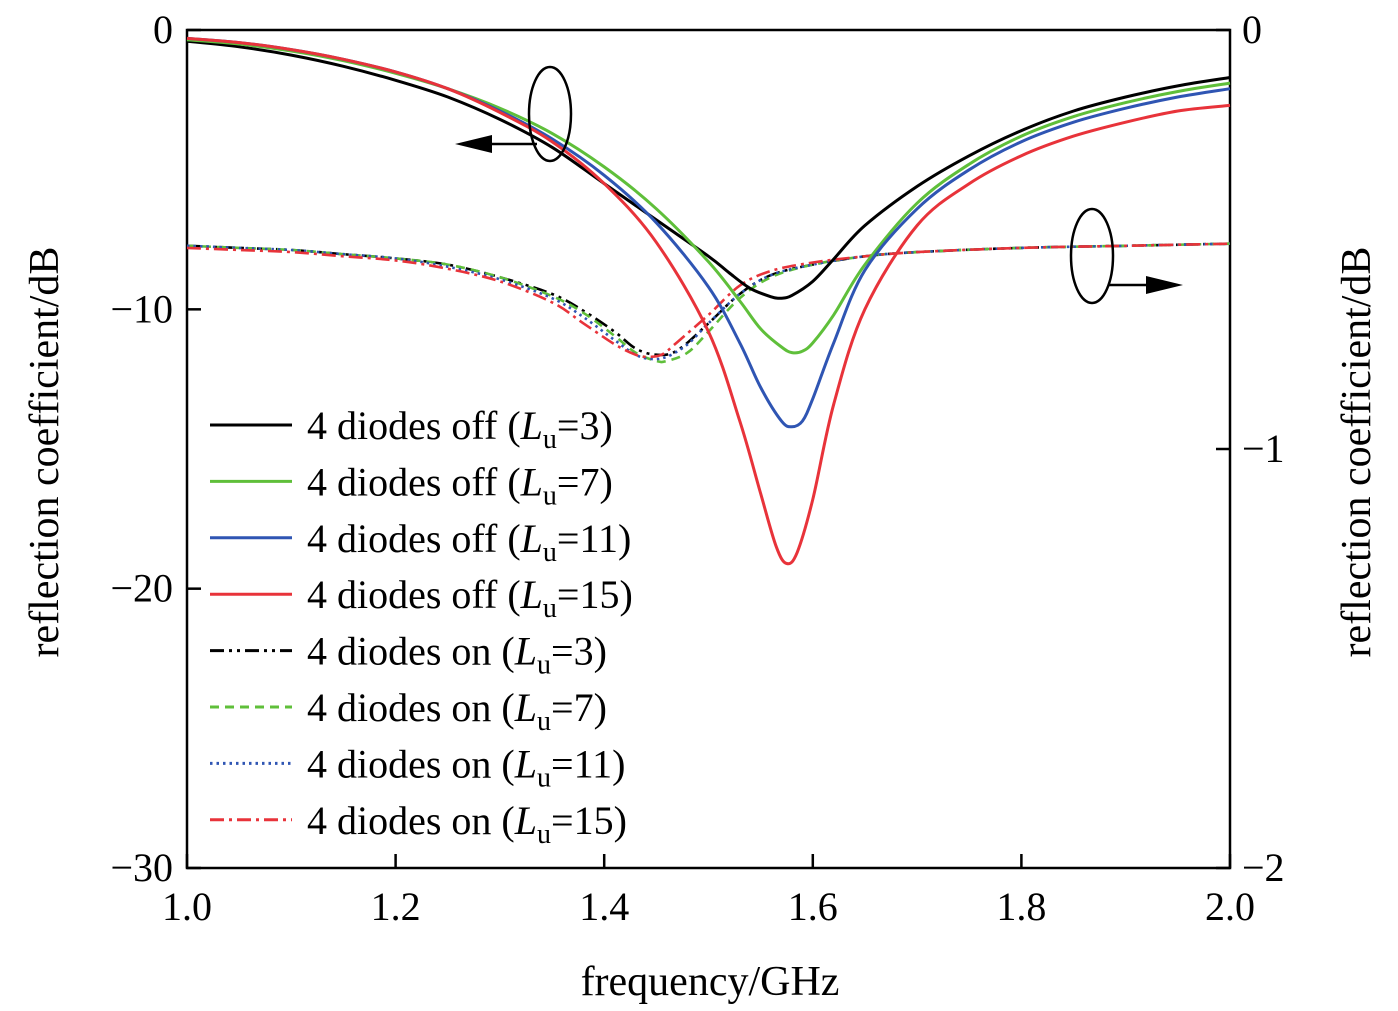 This screenshot has width=1398, height=1011. What do you see at coordinates (469, 542) in the screenshot?
I see `legend-label-3: 4 diodes off (Lu=11)` at bounding box center [469, 542].